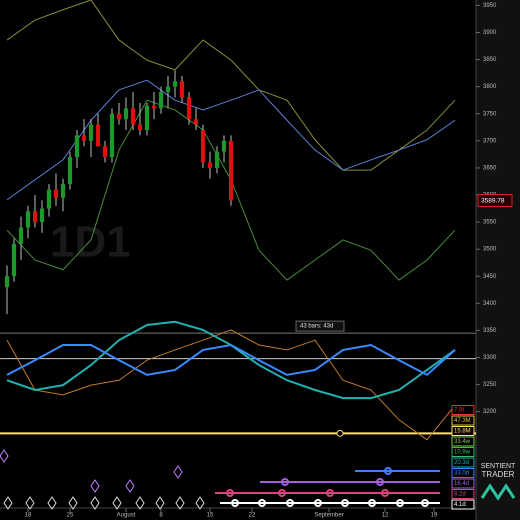  What do you see at coordinates (385, 516) in the screenshot?
I see `x-tick-label: 12` at bounding box center [385, 516].